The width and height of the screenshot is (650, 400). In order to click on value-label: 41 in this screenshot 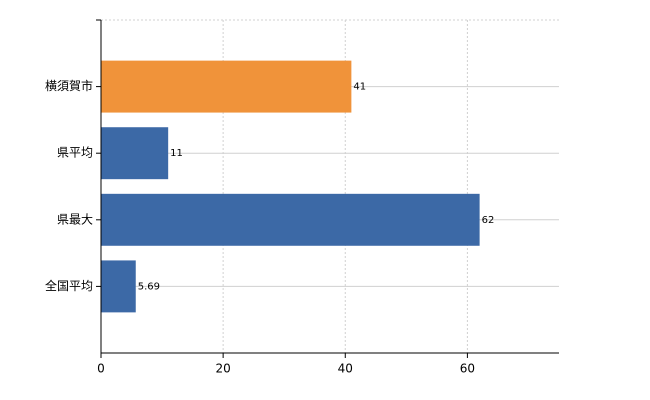, I will do `click(359, 87)`.